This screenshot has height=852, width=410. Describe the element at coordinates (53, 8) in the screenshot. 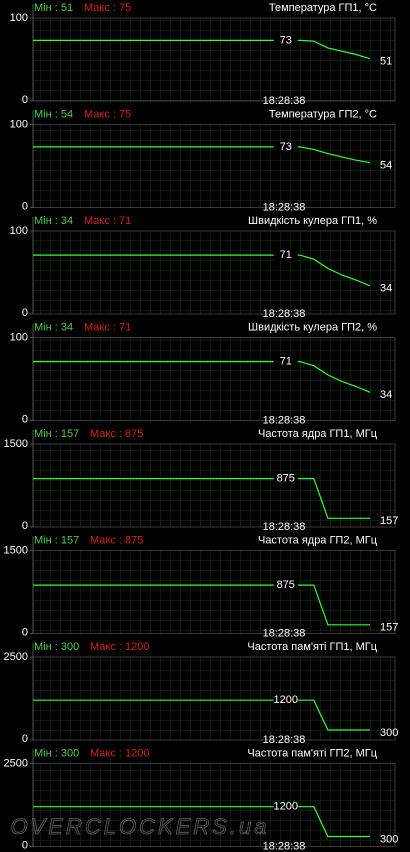

I see `min-label: Мін : 51` at that location.